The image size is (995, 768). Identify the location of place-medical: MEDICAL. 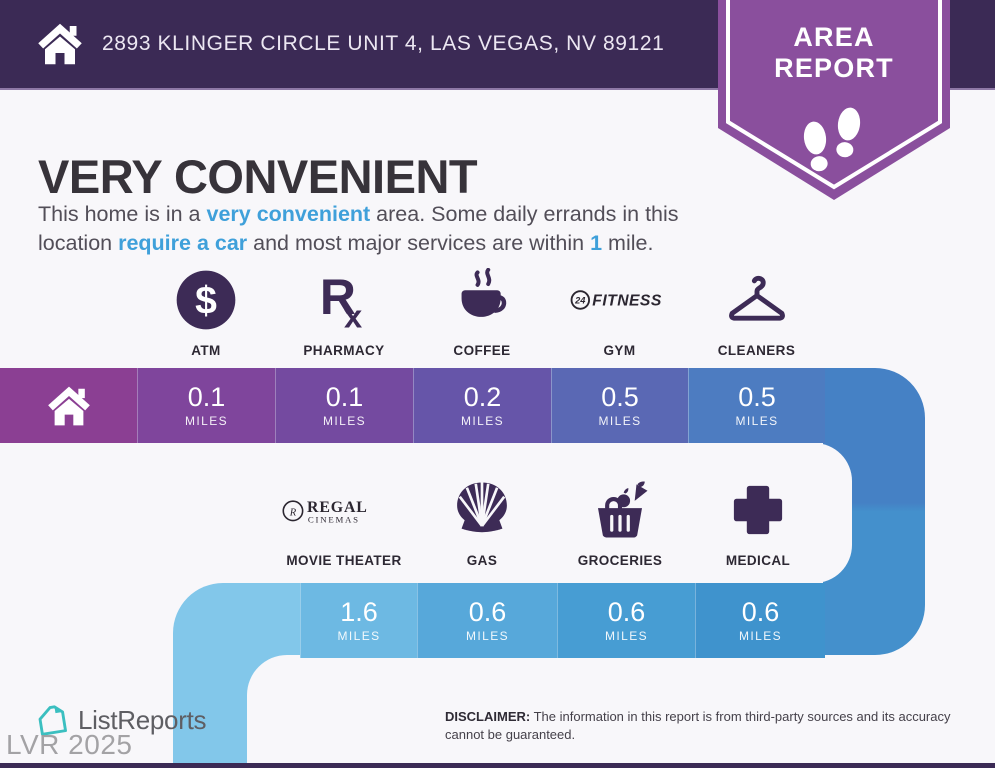
(758, 518).